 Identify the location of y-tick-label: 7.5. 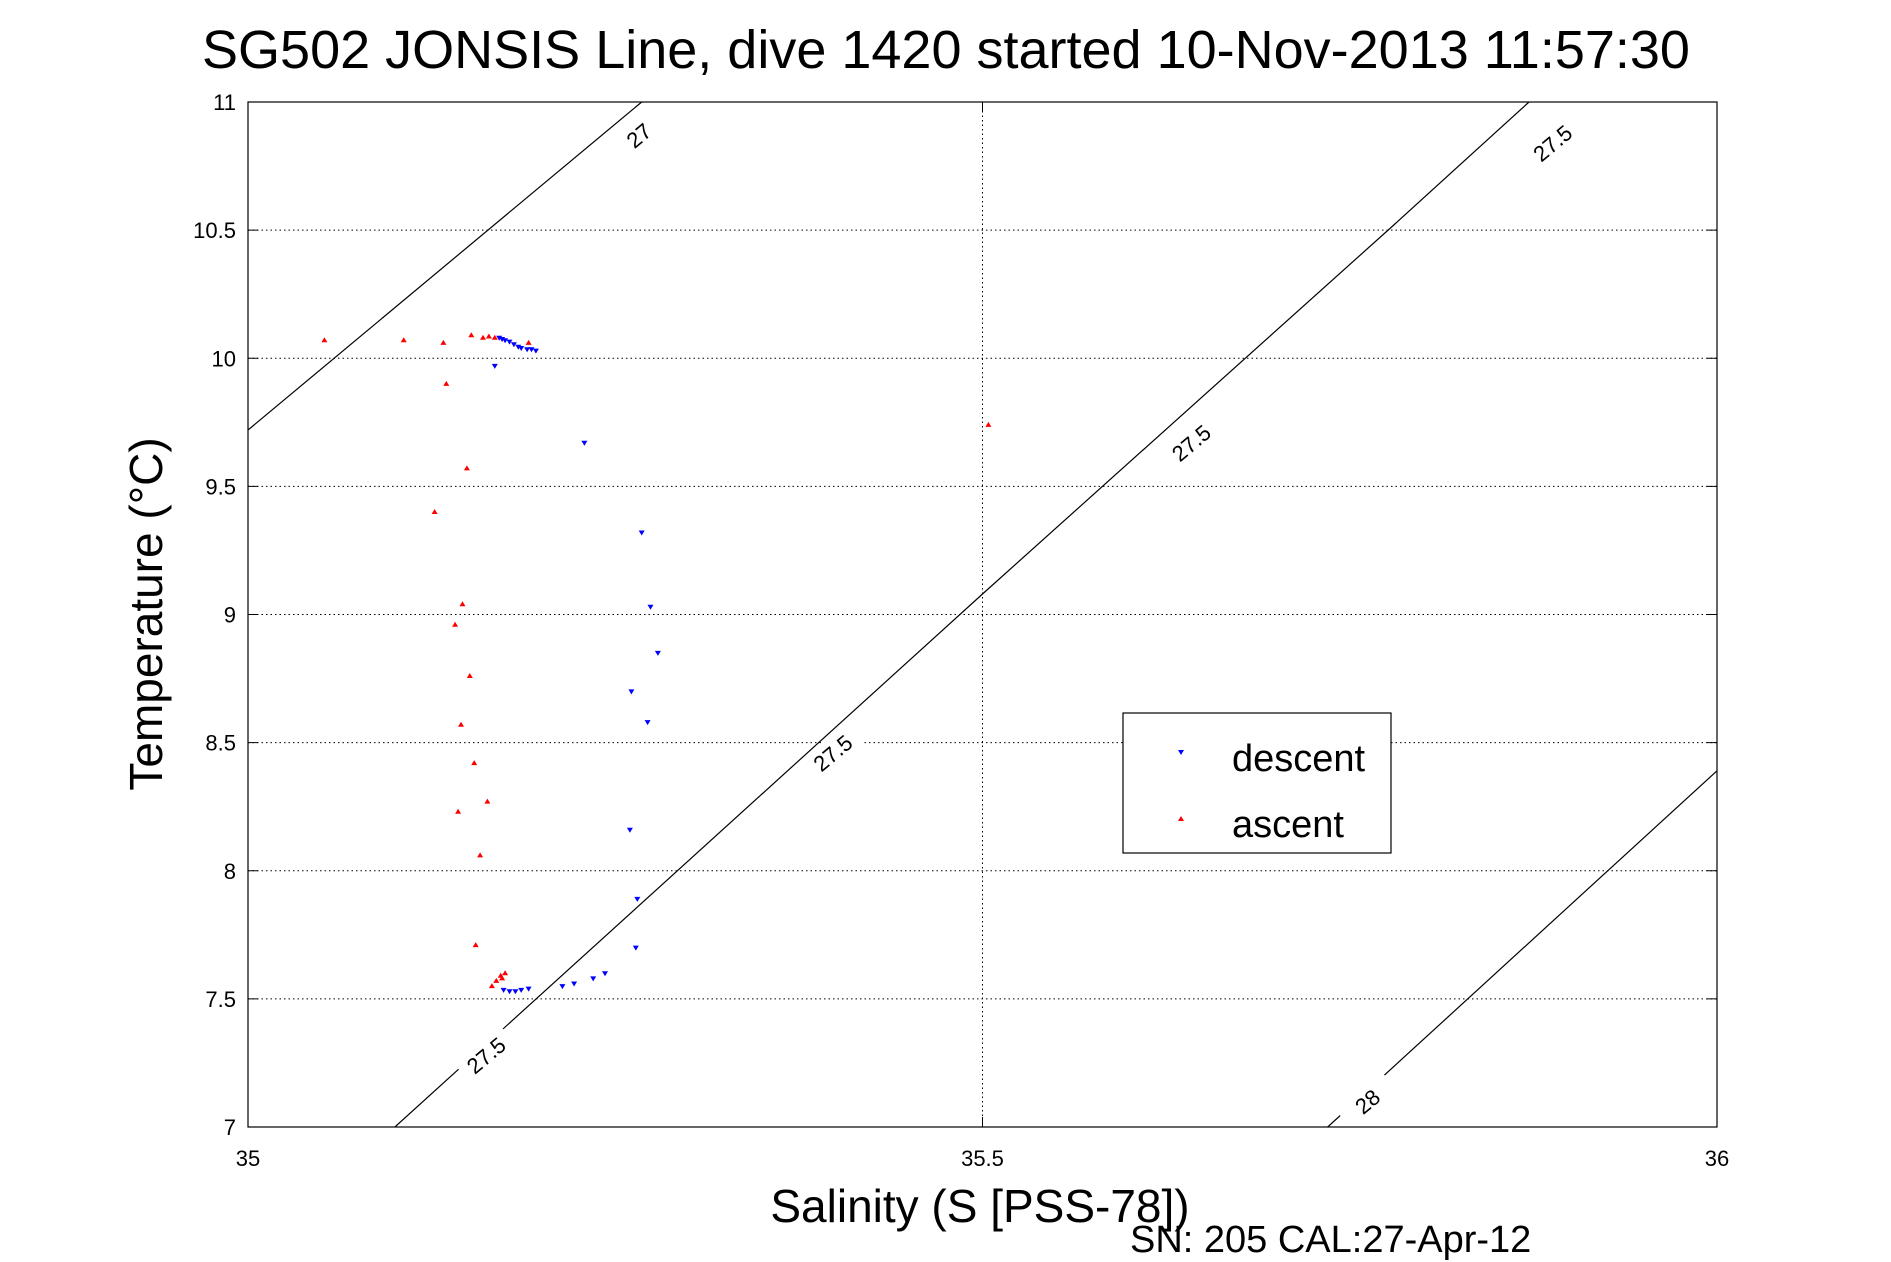
(220, 999).